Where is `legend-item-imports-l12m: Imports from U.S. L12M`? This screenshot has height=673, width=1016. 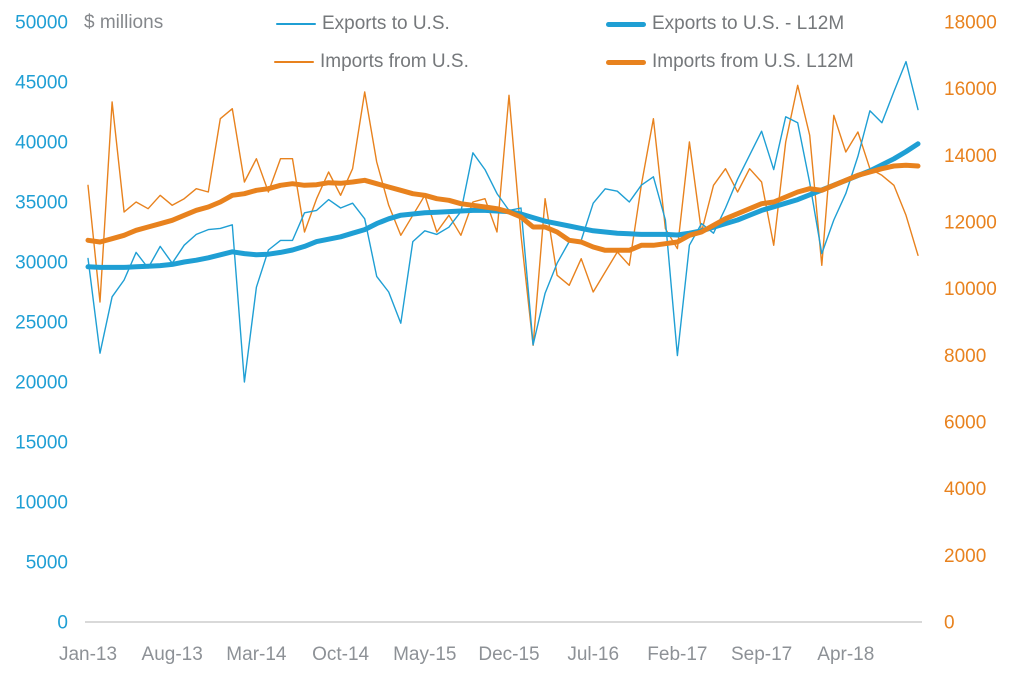
legend-item-imports-l12m: Imports from U.S. L12M is located at coordinates (730, 62).